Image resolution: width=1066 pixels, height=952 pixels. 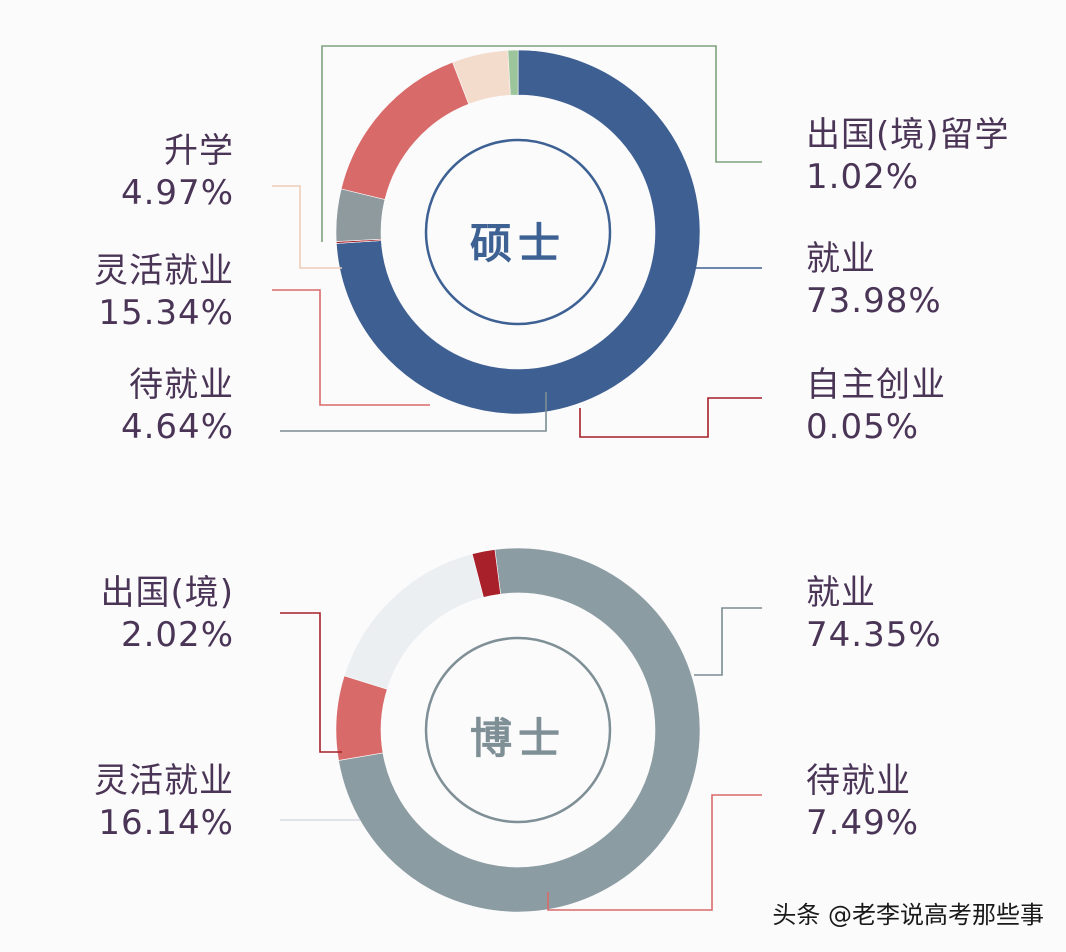 What do you see at coordinates (199, 151) in the screenshot?
I see `slice-name: 升学` at bounding box center [199, 151].